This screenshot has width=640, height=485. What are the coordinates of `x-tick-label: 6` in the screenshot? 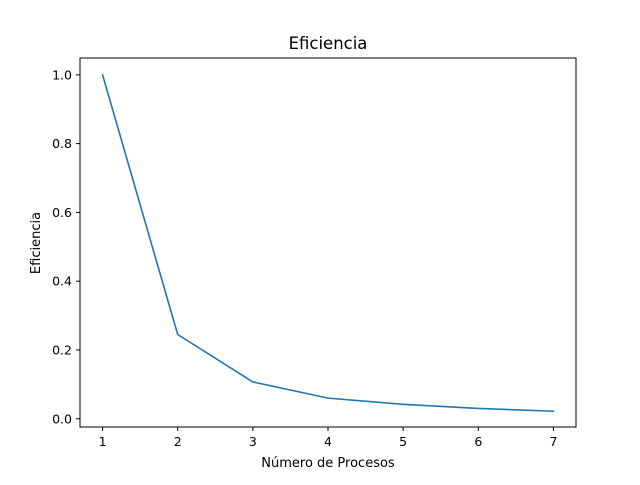 It's located at (478, 441).